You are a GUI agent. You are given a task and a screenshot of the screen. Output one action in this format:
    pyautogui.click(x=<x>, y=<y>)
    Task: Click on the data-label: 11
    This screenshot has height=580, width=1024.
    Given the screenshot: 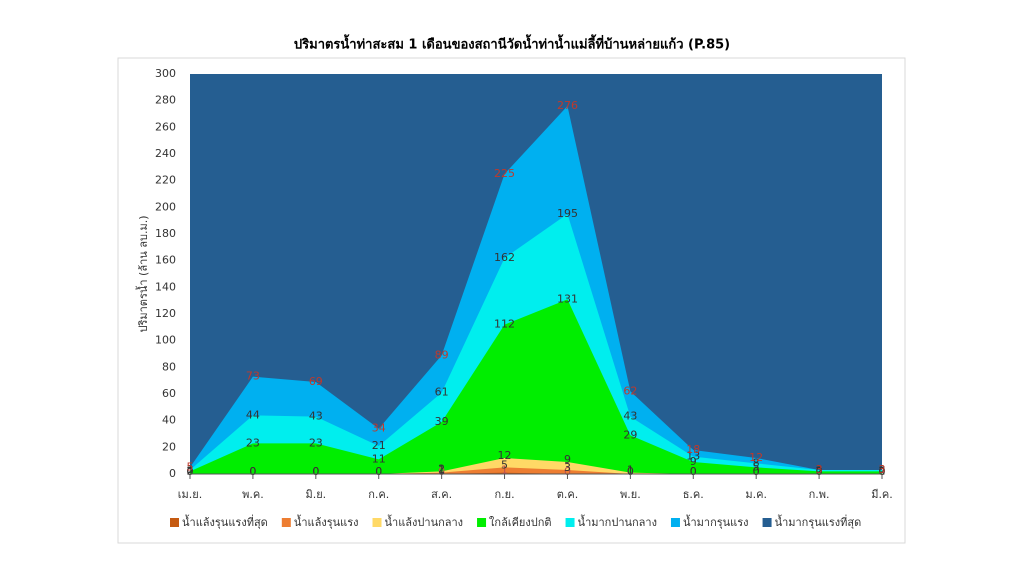 What is the action you would take?
    pyautogui.click(x=379, y=458)
    